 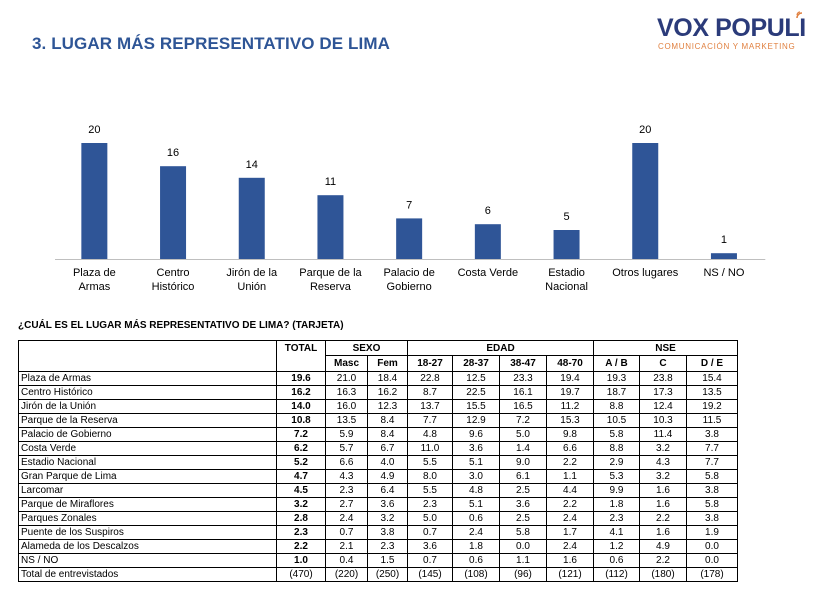 What do you see at coordinates (570, 574) in the screenshot?
I see `value-cell: (121)` at bounding box center [570, 574].